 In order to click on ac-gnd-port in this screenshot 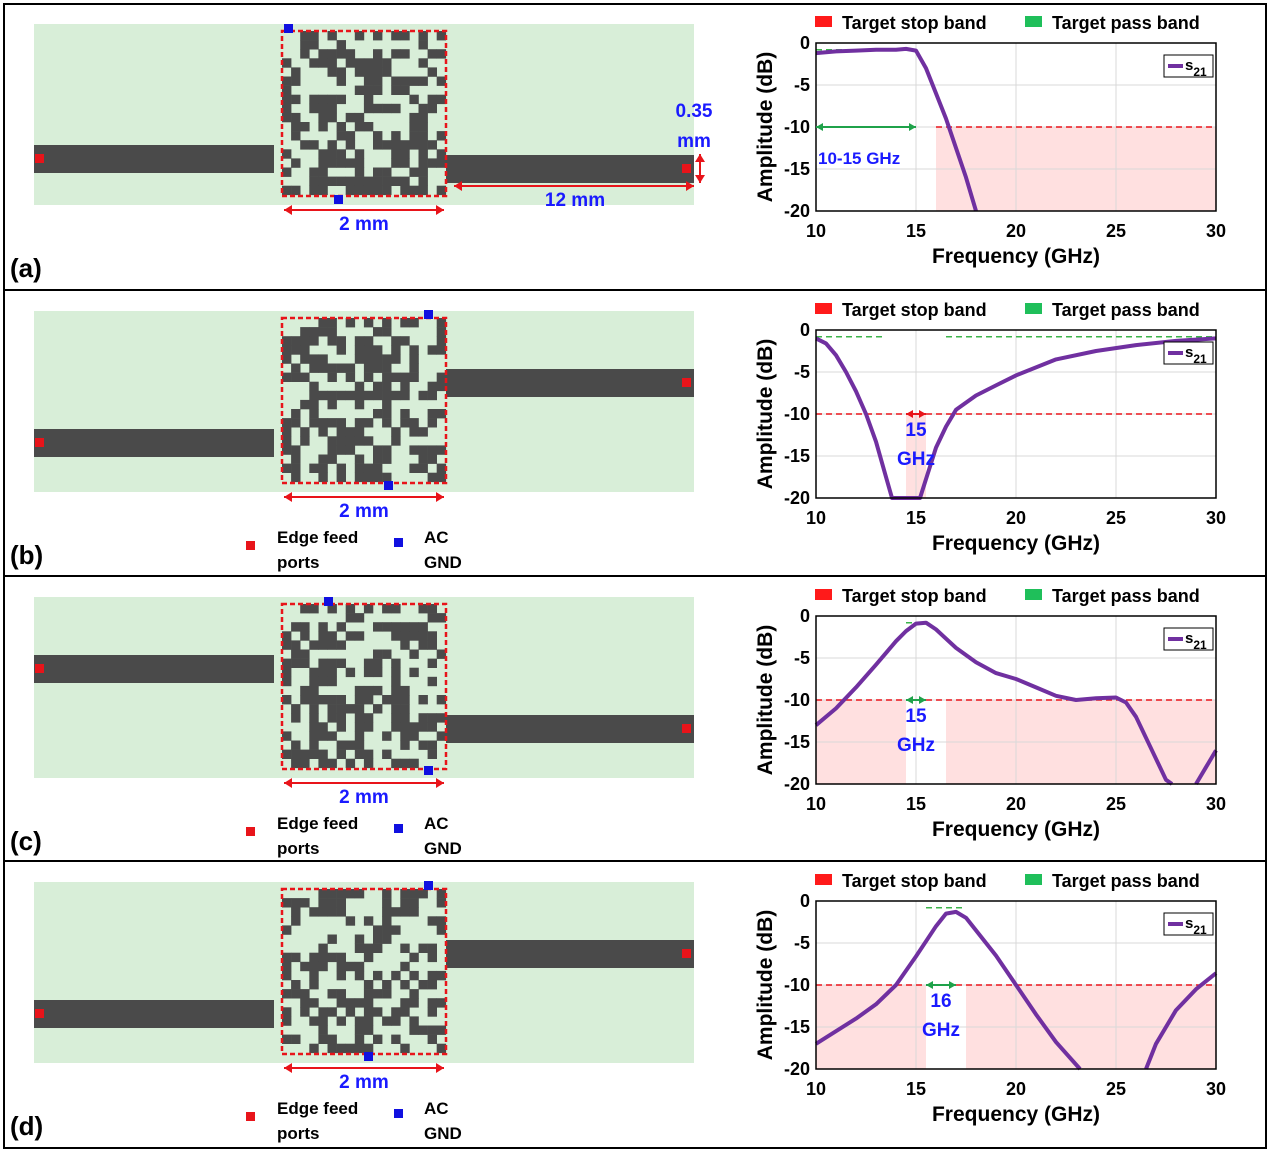, I will do `click(328, 601)`.